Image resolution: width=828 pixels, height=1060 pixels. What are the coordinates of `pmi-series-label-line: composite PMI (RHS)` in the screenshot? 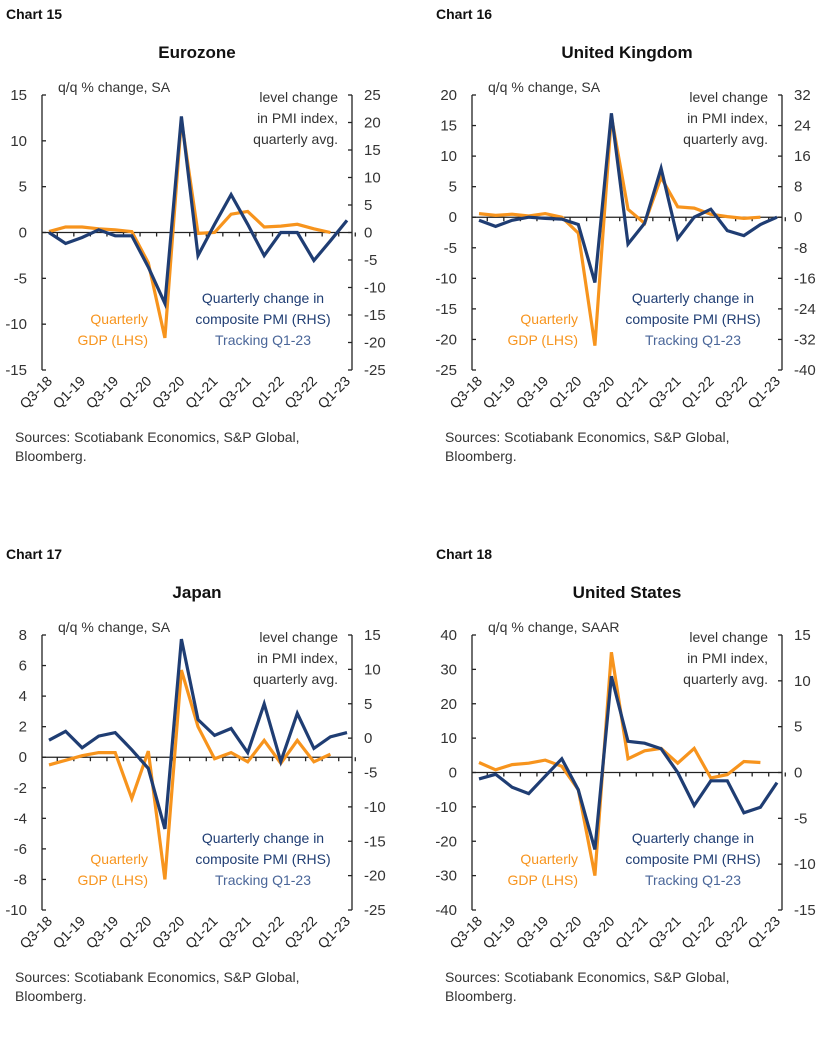 It's located at (263, 859).